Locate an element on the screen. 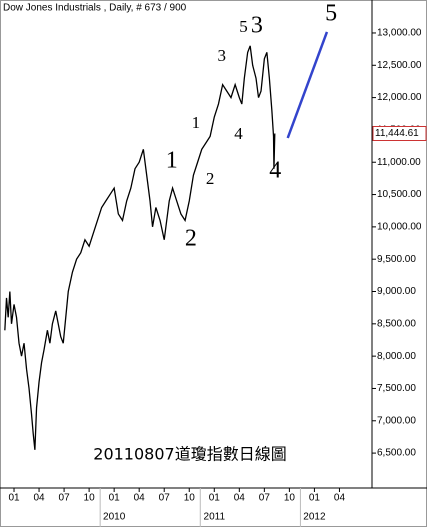 This screenshot has width=427, height=527. y-tick-label: 12,000.00 is located at coordinates (399, 97).